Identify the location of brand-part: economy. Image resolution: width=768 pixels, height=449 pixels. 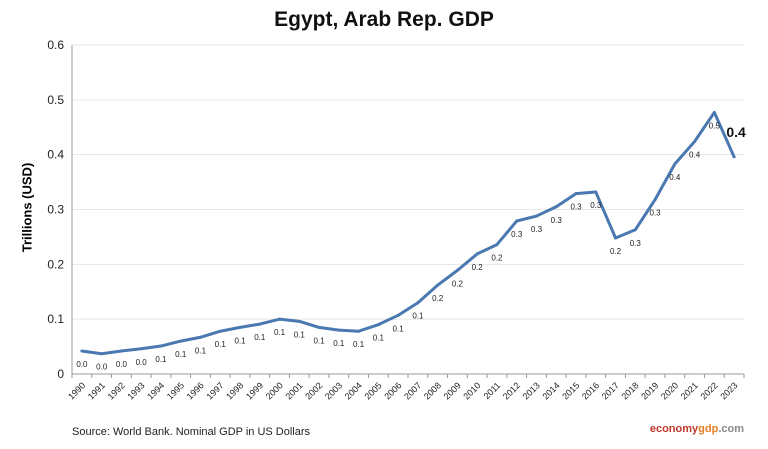
(674, 429).